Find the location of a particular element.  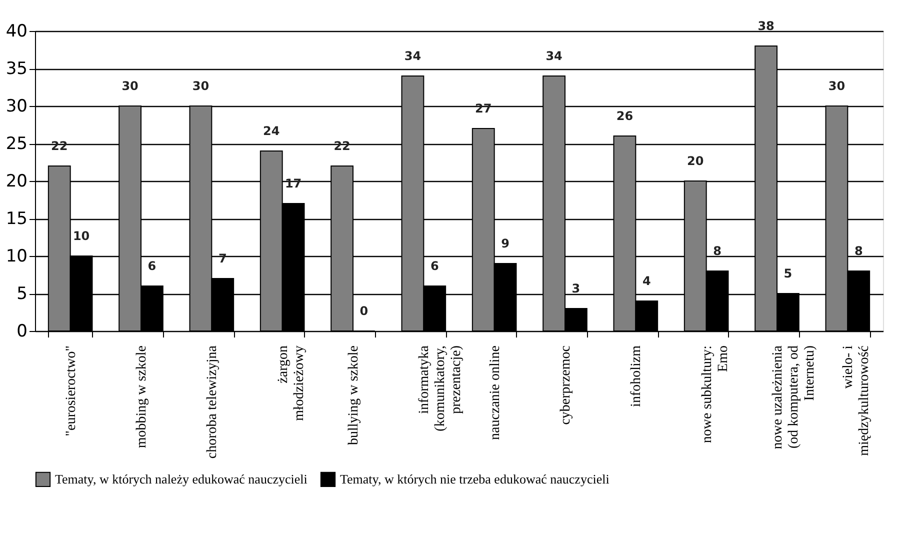

legend-label: Tematy, w których nie trzeba edukować nauczycieli is located at coordinates (475, 478).